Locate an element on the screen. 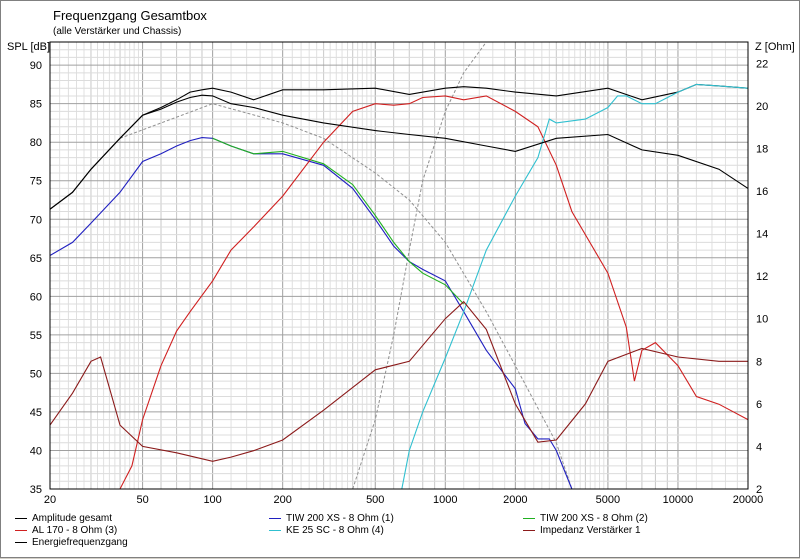 This screenshot has width=800, height=559. y-tick-label: 45 is located at coordinates (36, 413).